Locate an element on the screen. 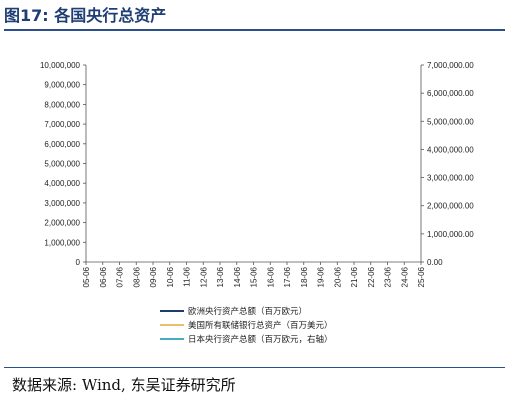  right-tick-label: 6,000,000.00 is located at coordinates (450, 93).